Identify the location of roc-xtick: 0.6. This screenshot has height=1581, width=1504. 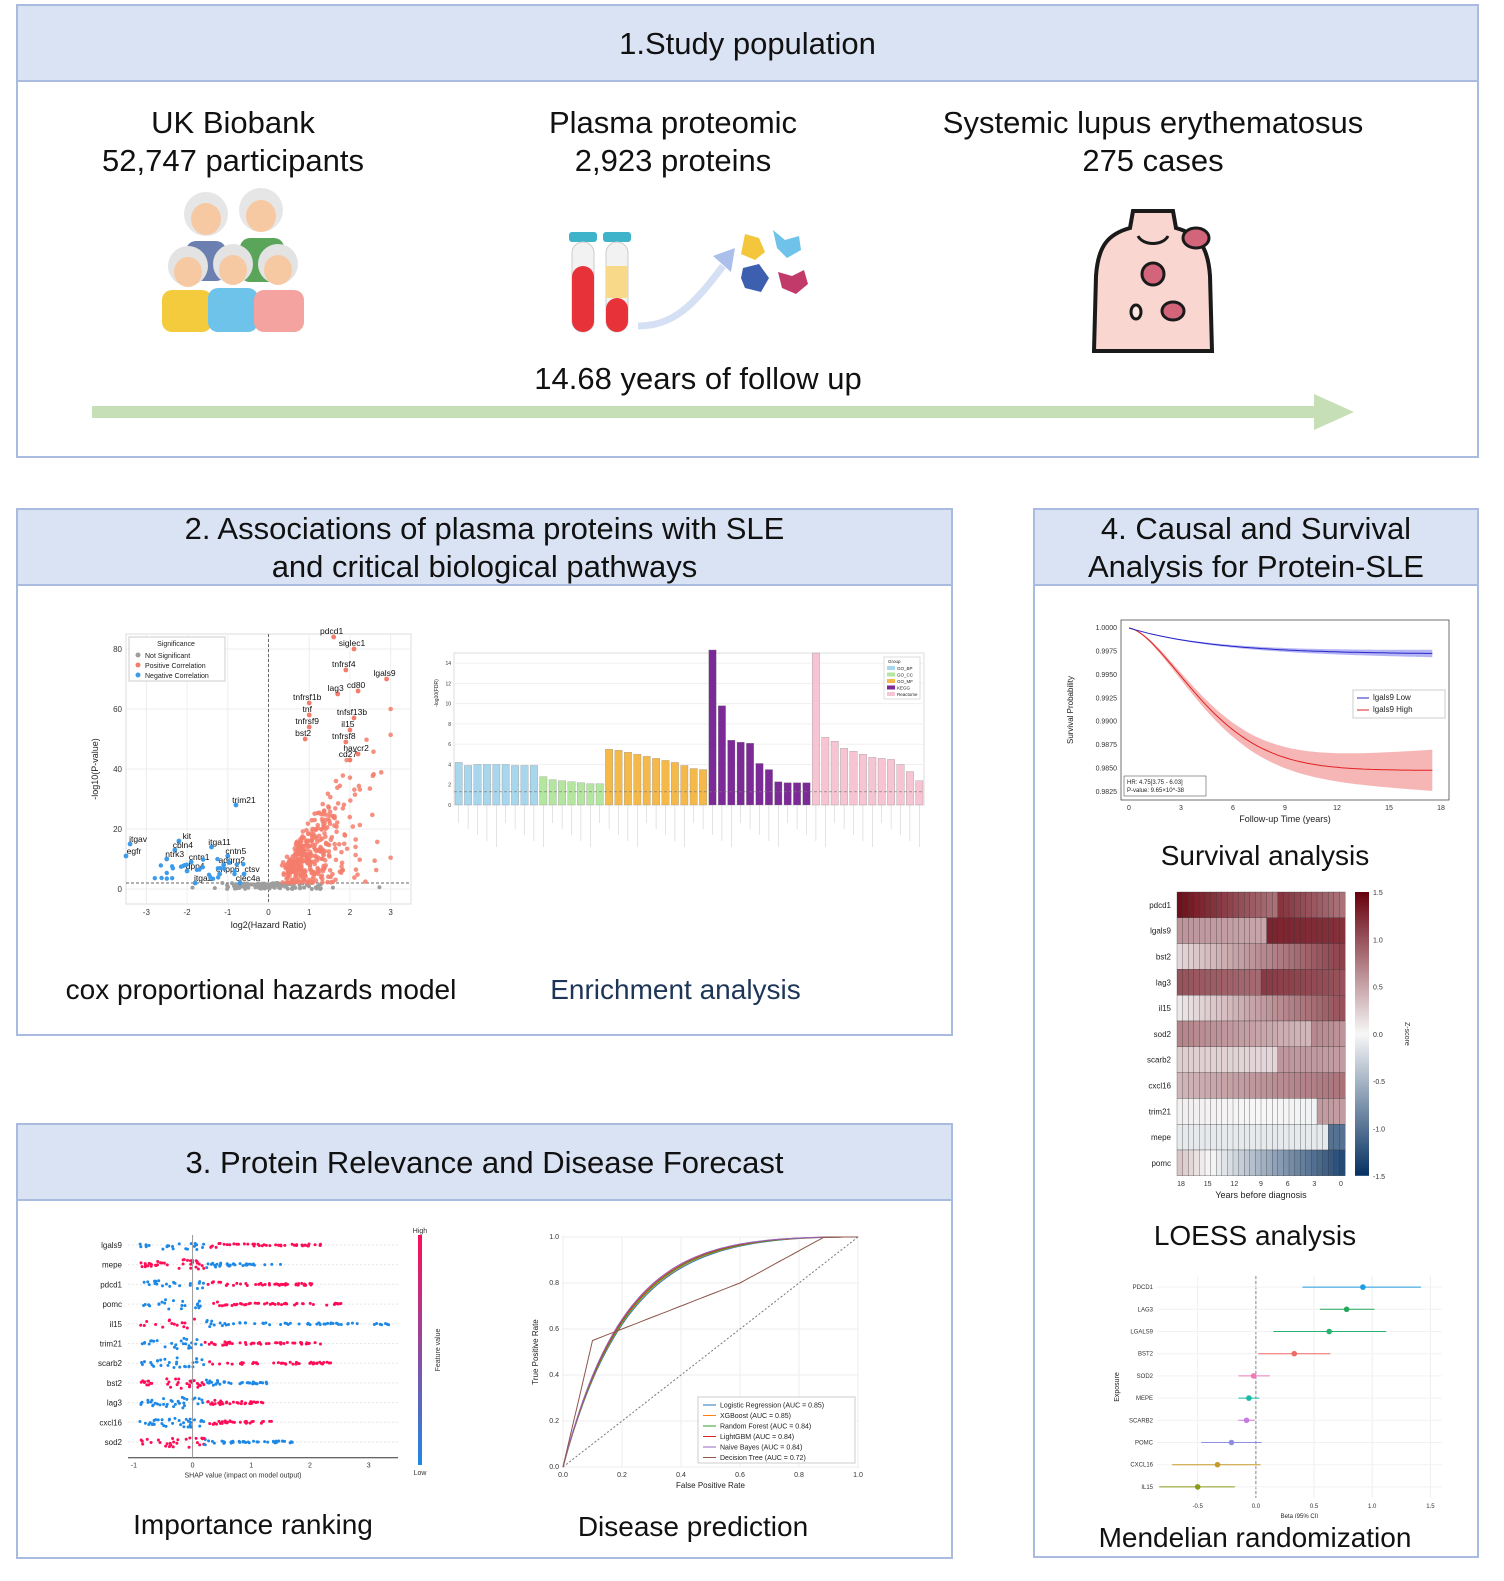
(740, 1475).